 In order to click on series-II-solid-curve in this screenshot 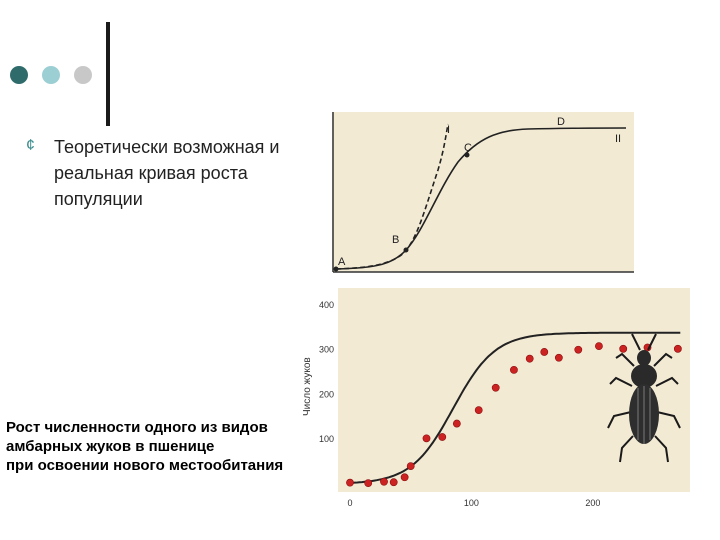, I will do `click(481, 198)`.